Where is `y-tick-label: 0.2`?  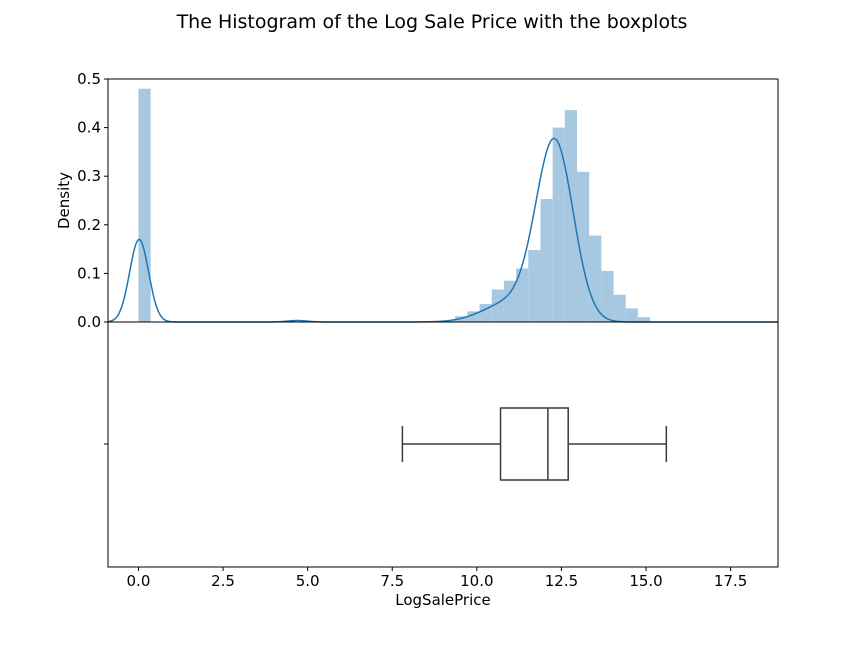 y-tick-label: 0.2 is located at coordinates (89, 225).